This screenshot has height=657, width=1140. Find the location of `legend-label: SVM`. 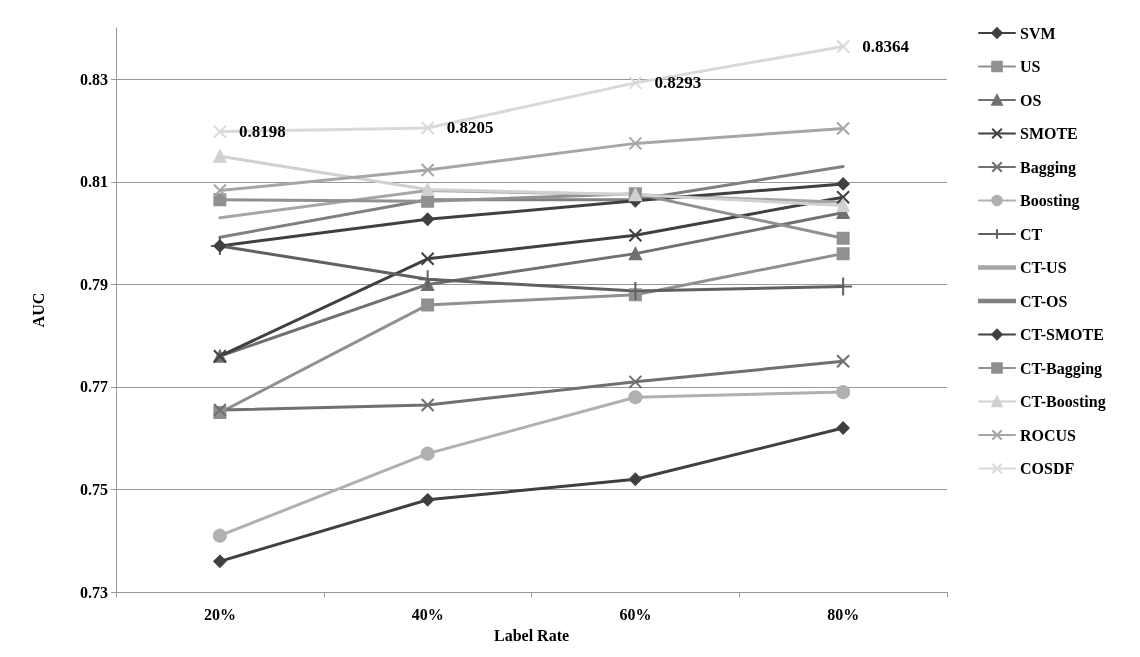

legend-label: SVM is located at coordinates (1038, 33).